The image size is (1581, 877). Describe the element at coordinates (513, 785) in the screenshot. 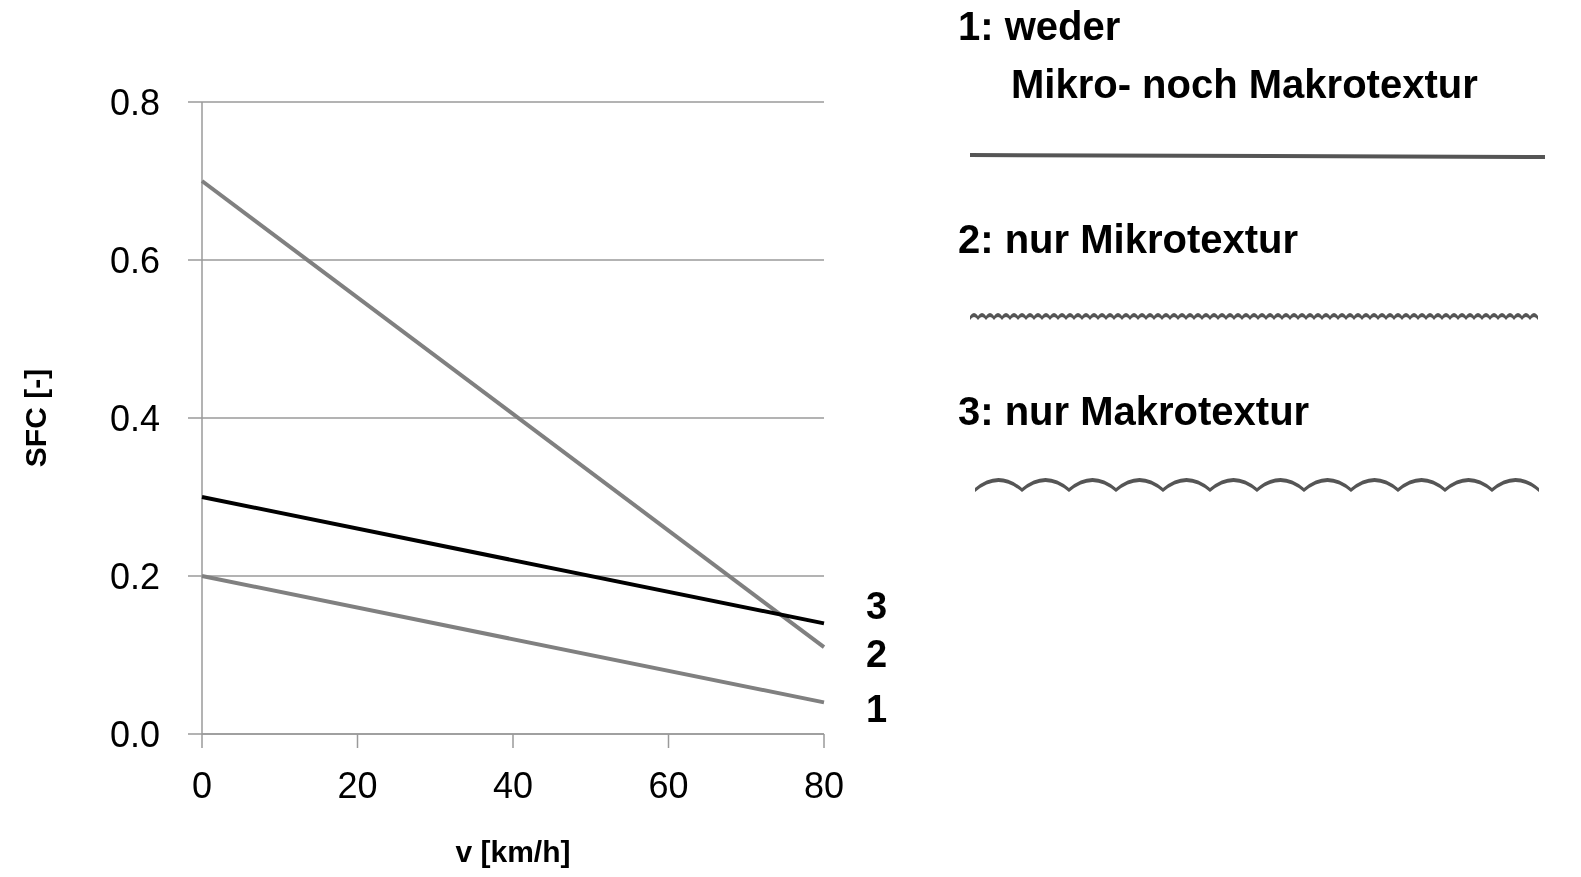

I see `x-tick-label: 40` at that location.